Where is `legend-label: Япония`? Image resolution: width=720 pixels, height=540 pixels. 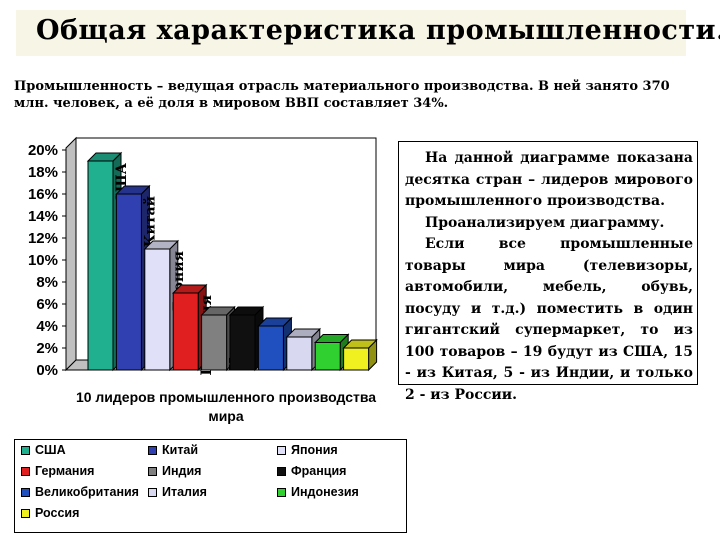
legend-label: Япония is located at coordinates (314, 450).